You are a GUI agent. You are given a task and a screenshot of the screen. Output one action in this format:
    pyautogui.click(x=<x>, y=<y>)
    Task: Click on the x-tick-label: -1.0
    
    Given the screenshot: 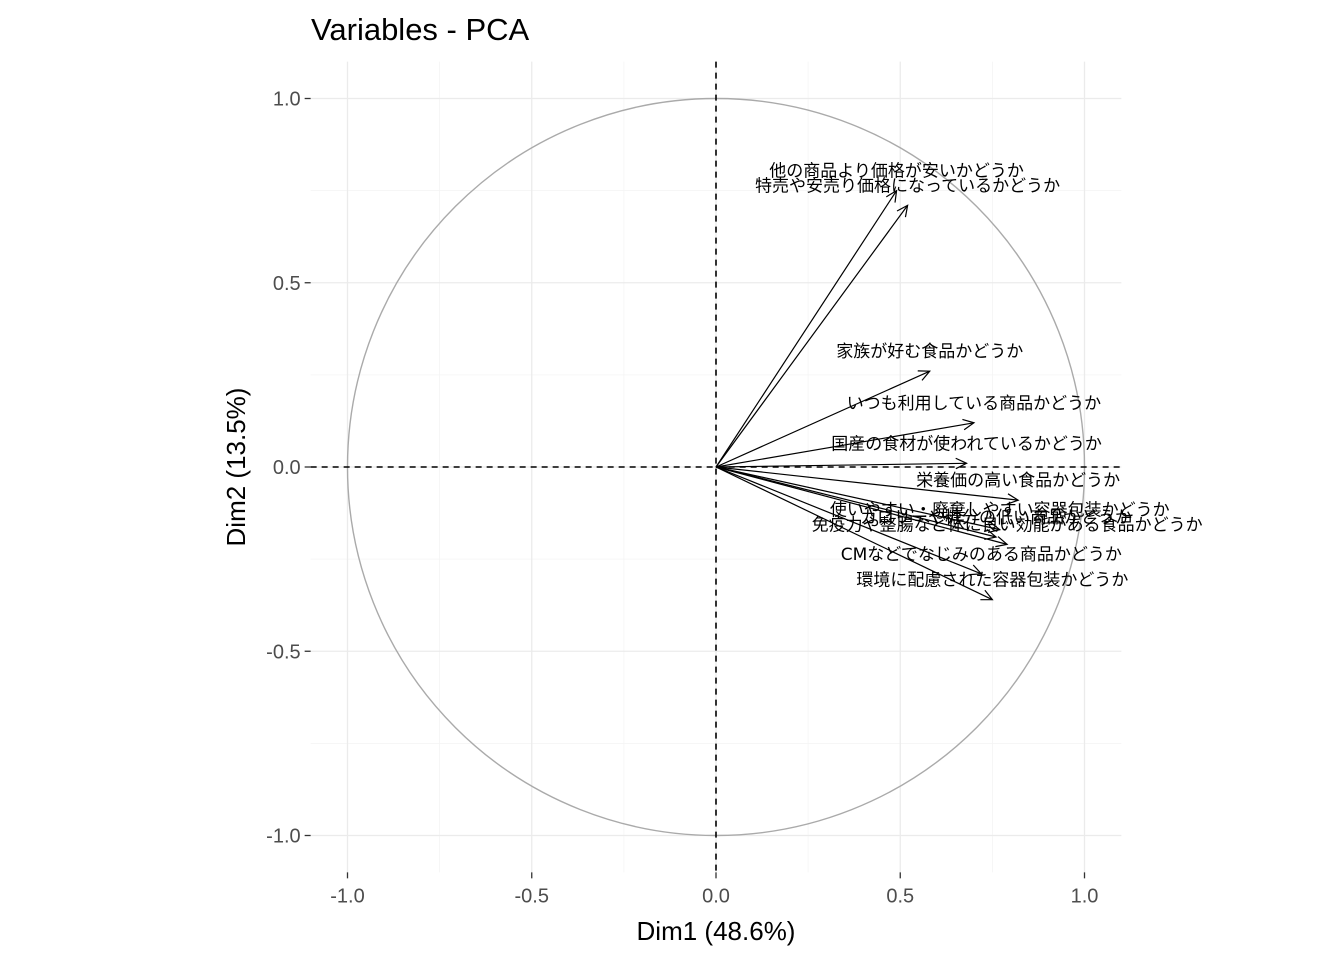 What is the action you would take?
    pyautogui.click(x=347, y=896)
    